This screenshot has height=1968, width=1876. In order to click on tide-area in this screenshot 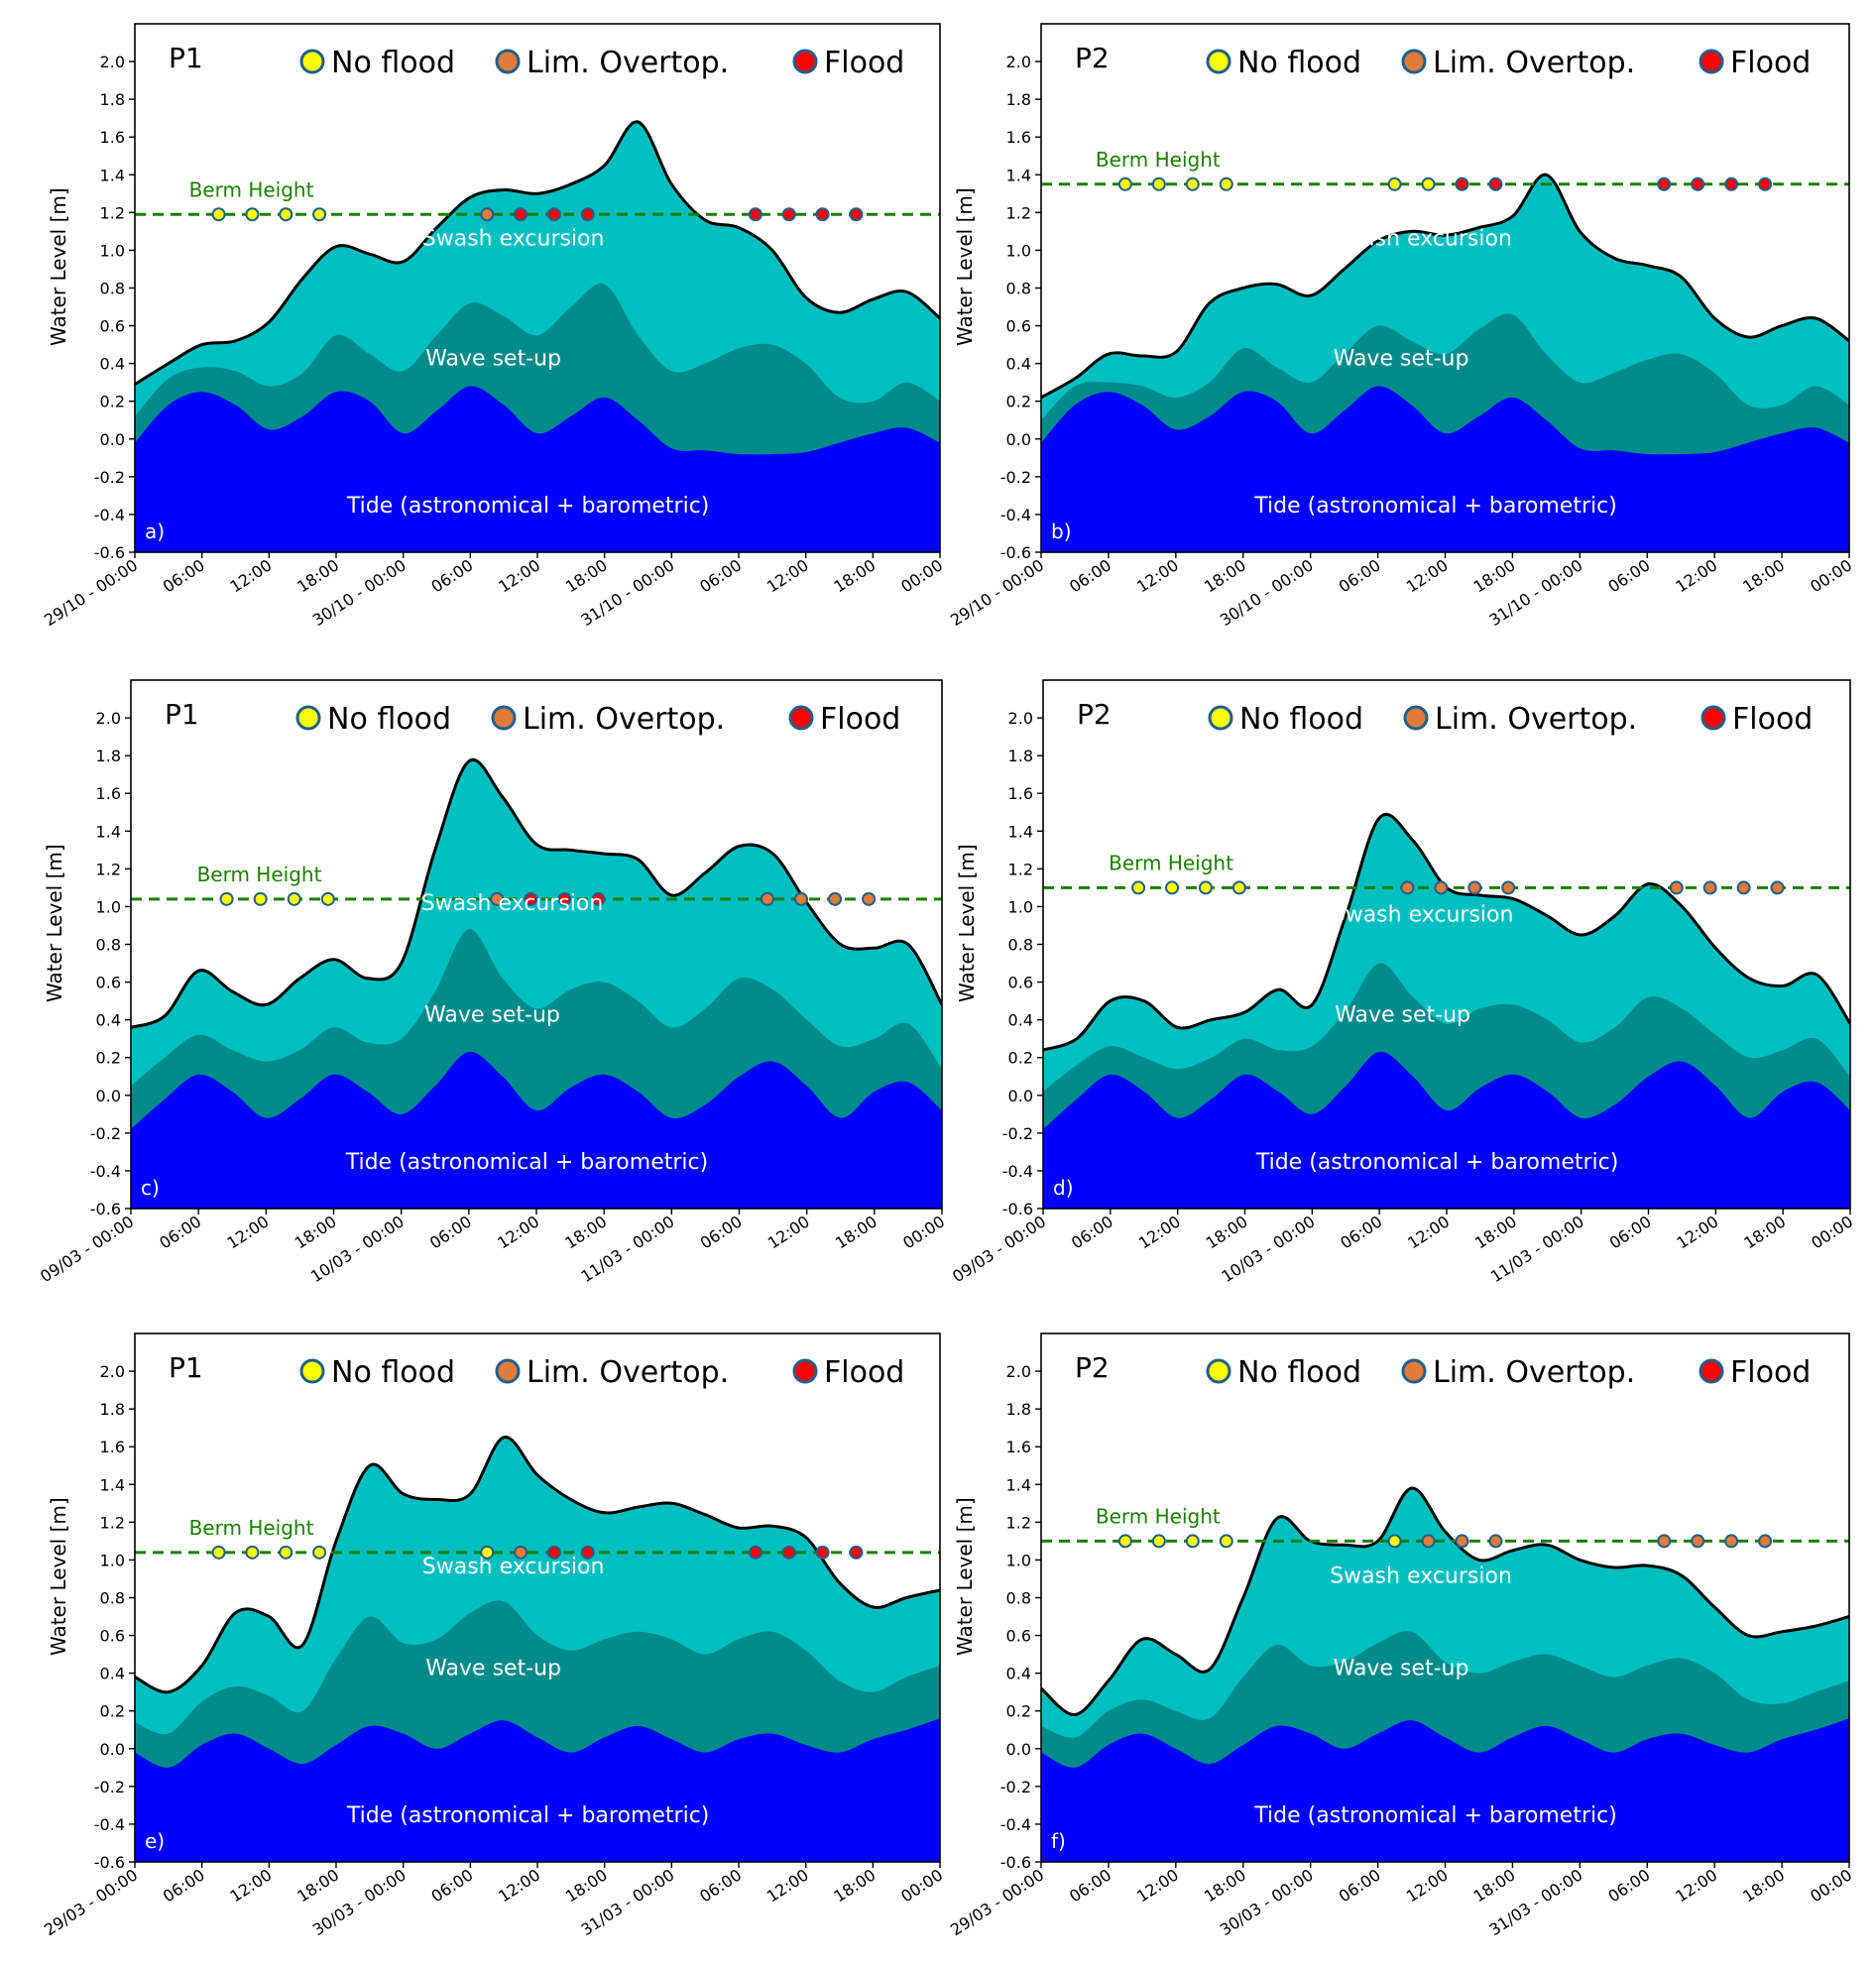, I will do `click(537, 469)`.